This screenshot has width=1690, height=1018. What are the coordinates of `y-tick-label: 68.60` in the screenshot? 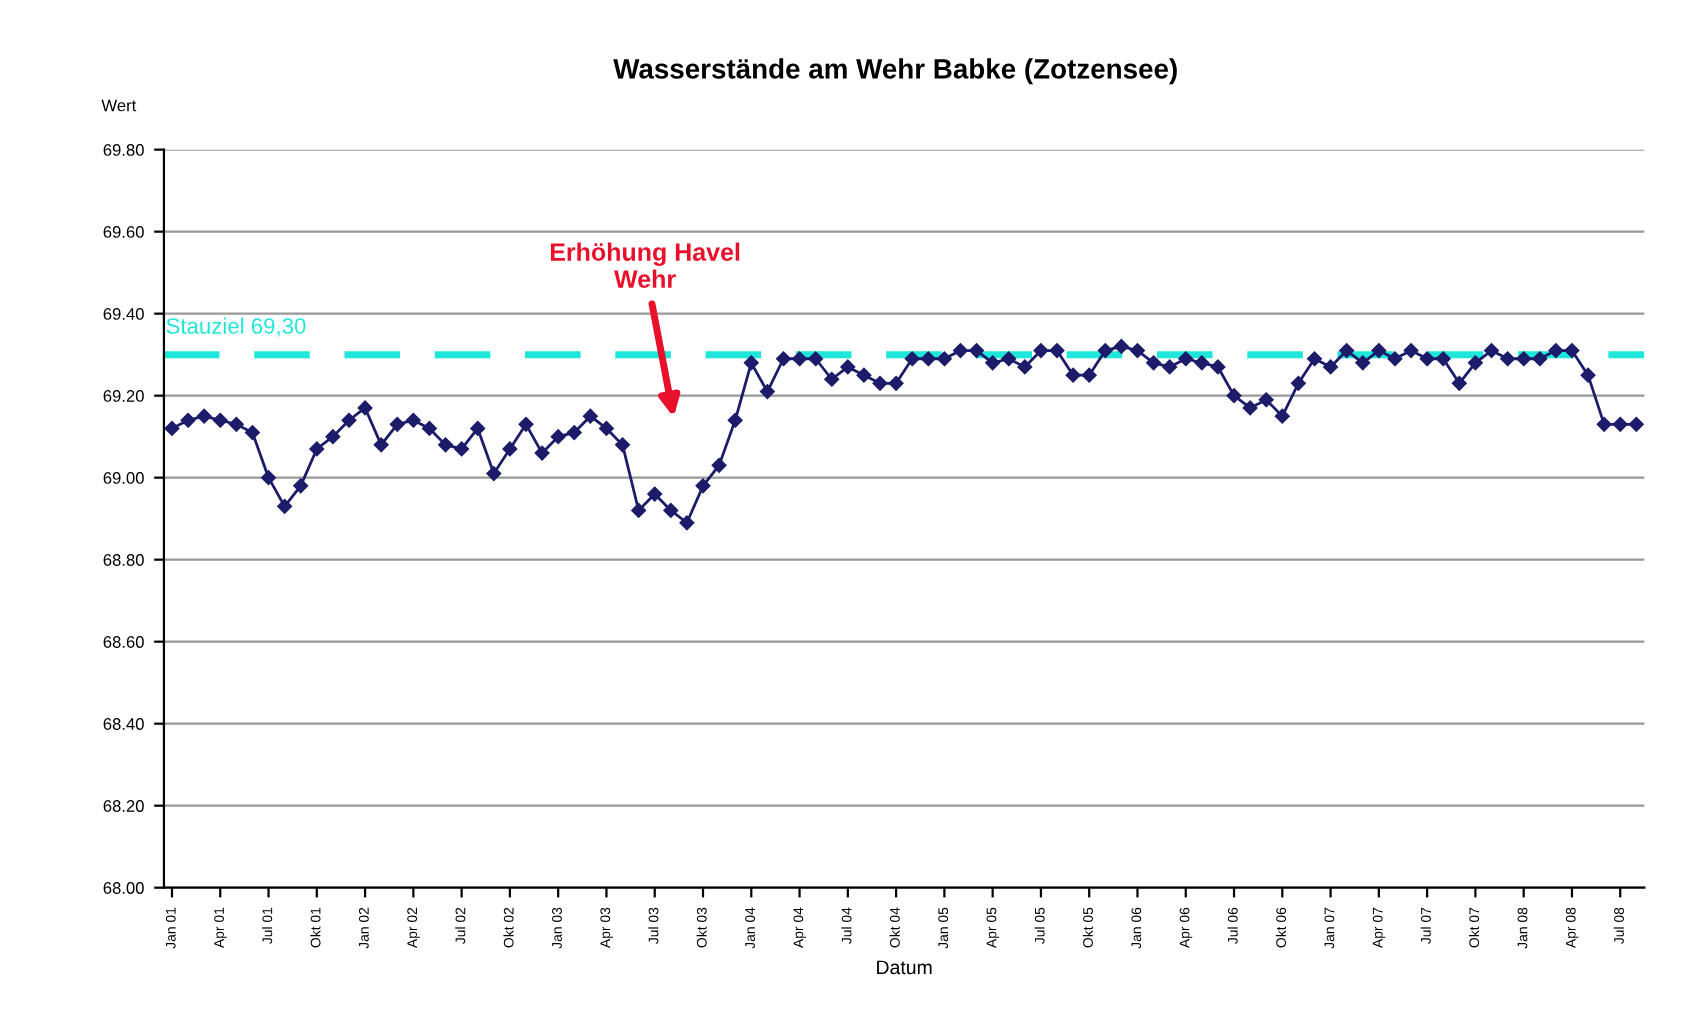 It's located at (123, 642).